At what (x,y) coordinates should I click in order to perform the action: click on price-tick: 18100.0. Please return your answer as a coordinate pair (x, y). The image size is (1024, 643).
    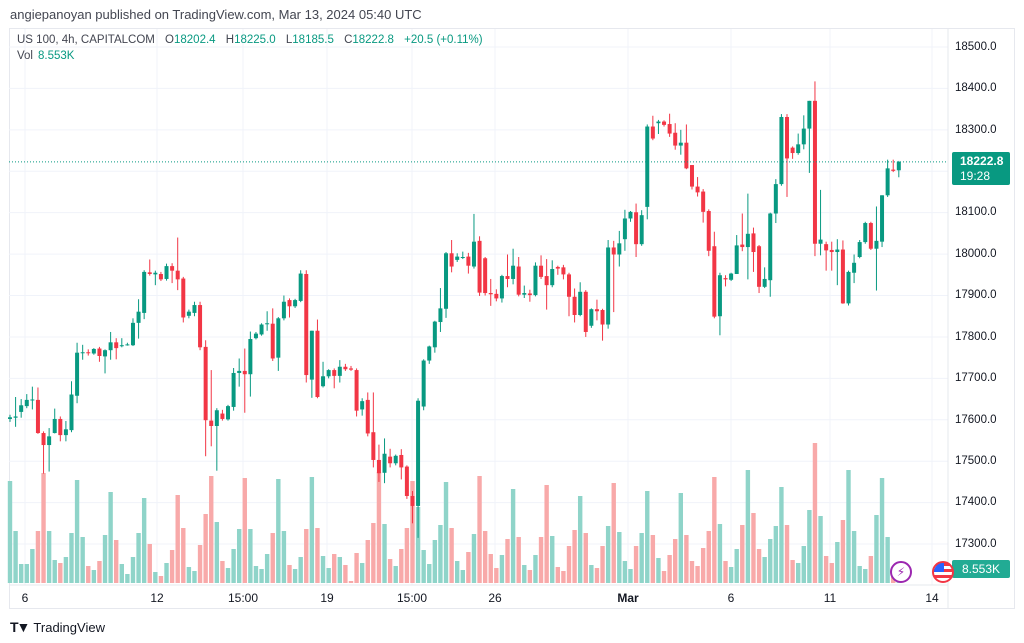
    Looking at the image, I should click on (976, 212).